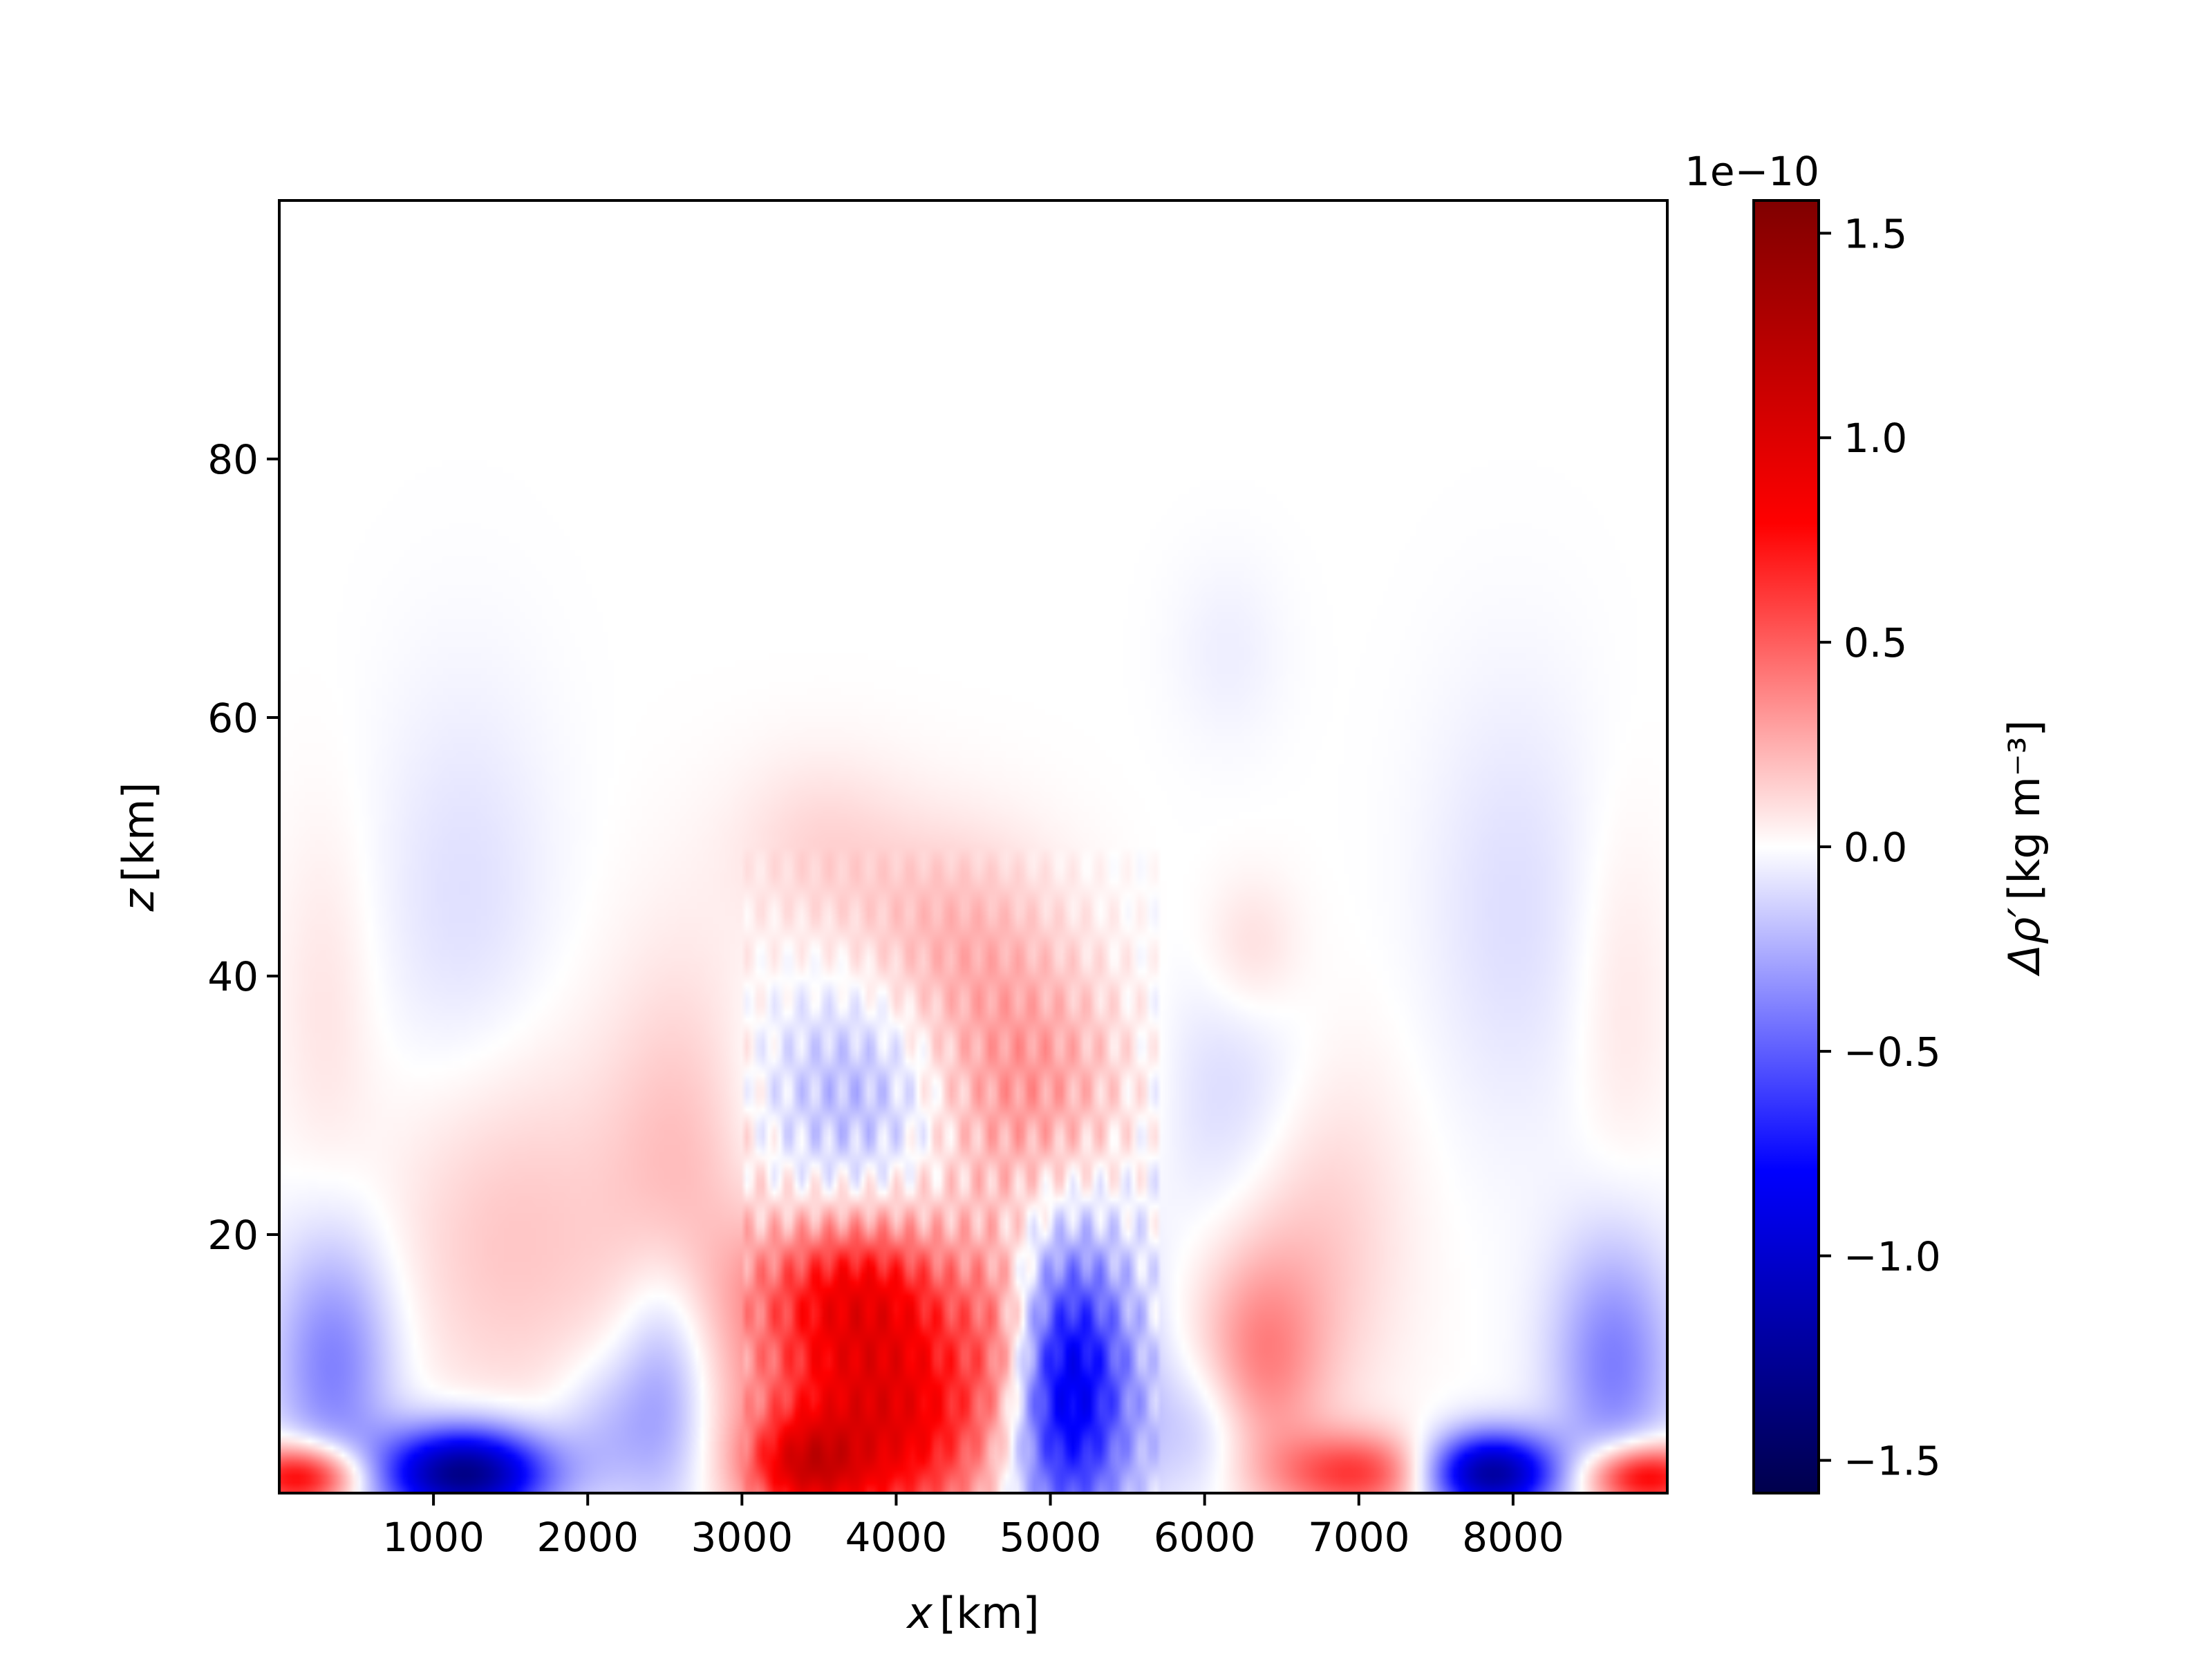 The height and width of the screenshot is (1659, 2212). What do you see at coordinates (742, 1537) in the screenshot?
I see `x-tick-label: 3000` at bounding box center [742, 1537].